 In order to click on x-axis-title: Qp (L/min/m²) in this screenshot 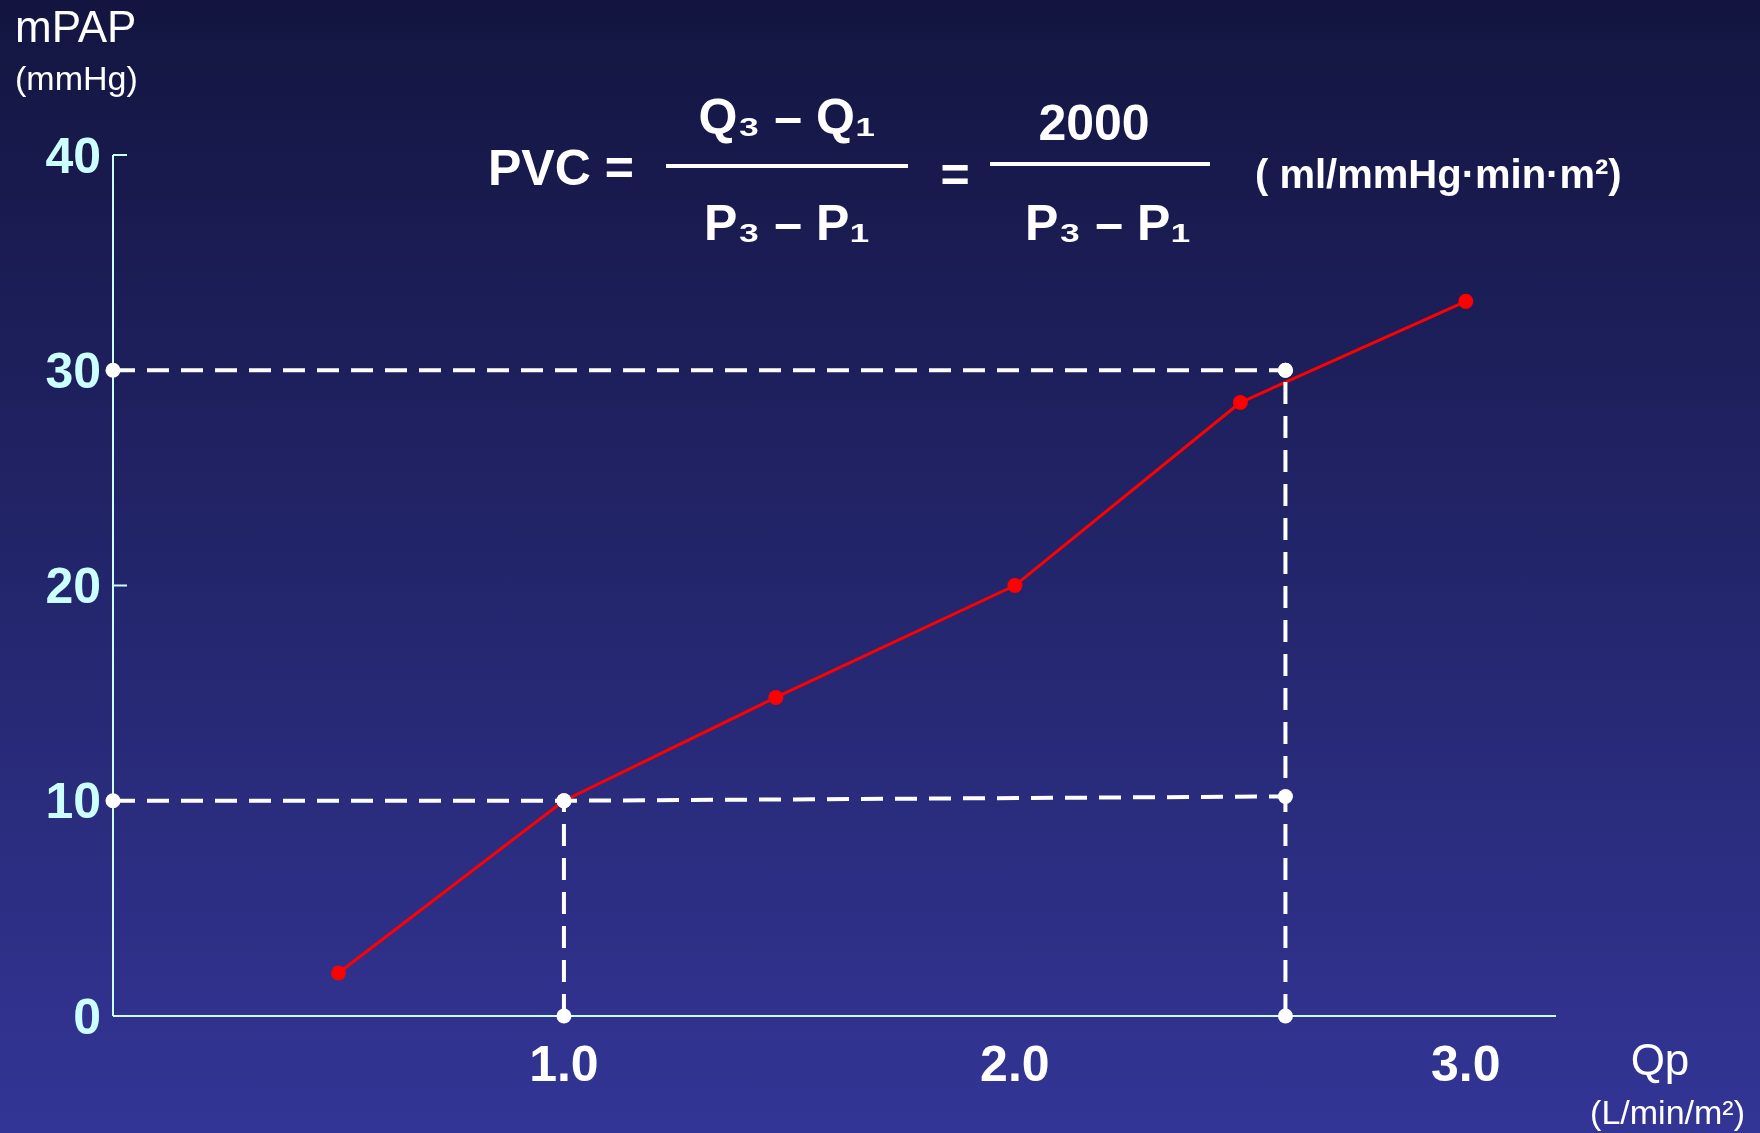, I will do `click(1667, 1083)`.